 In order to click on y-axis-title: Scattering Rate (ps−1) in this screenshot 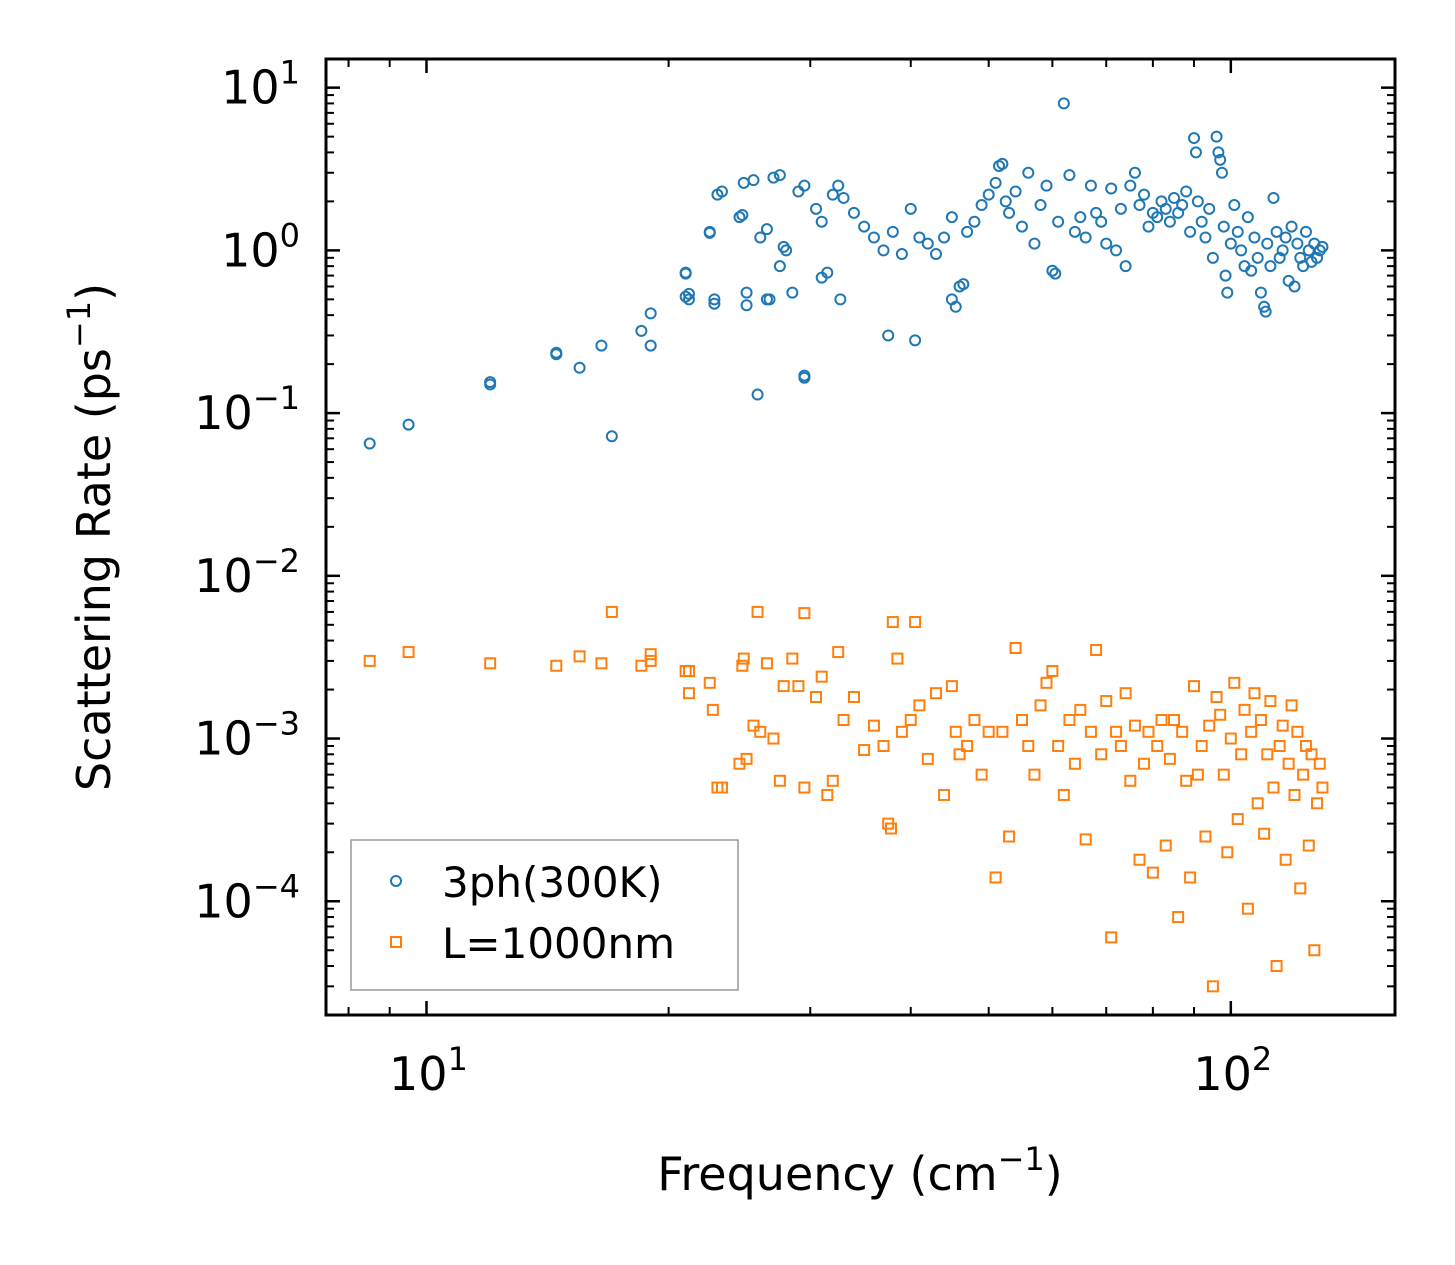, I will do `click(90, 537)`.